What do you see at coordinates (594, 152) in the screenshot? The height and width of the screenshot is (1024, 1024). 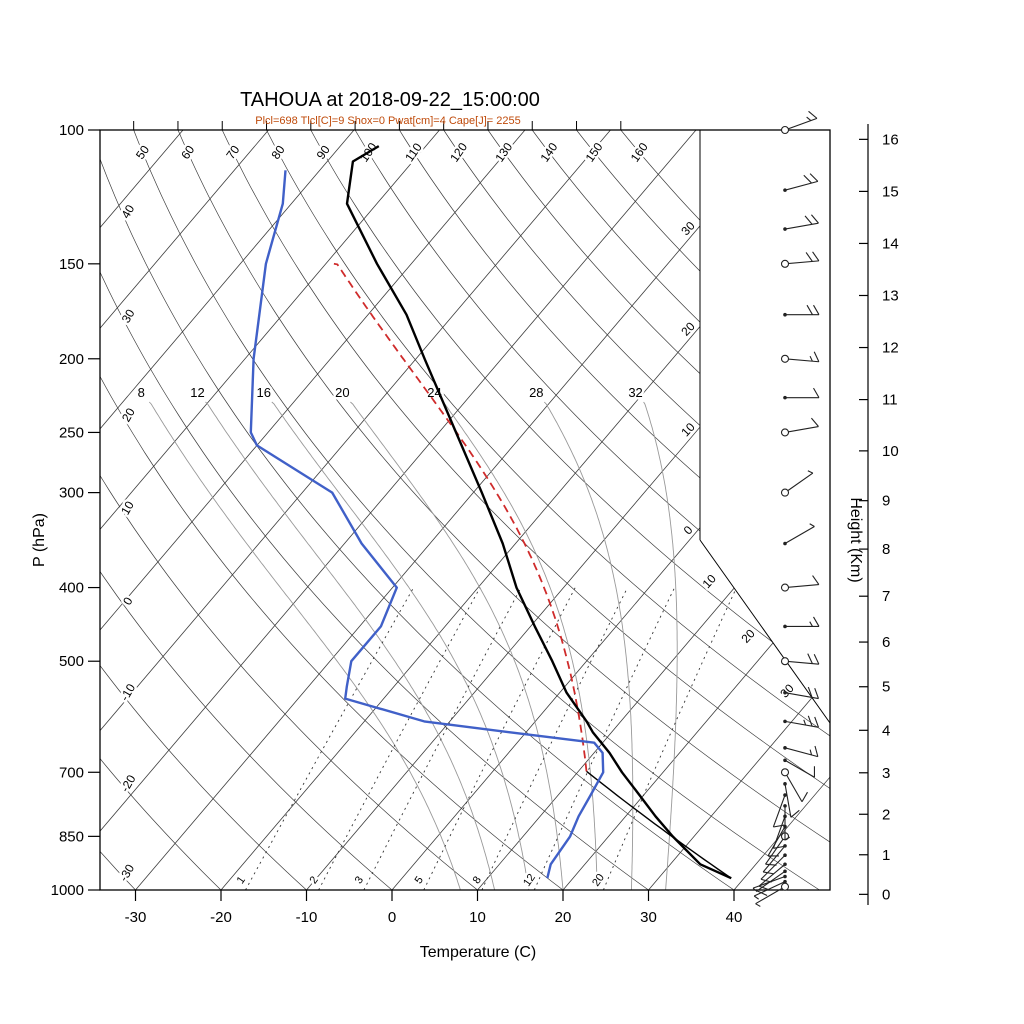 I see `svg-text: 150` at bounding box center [594, 152].